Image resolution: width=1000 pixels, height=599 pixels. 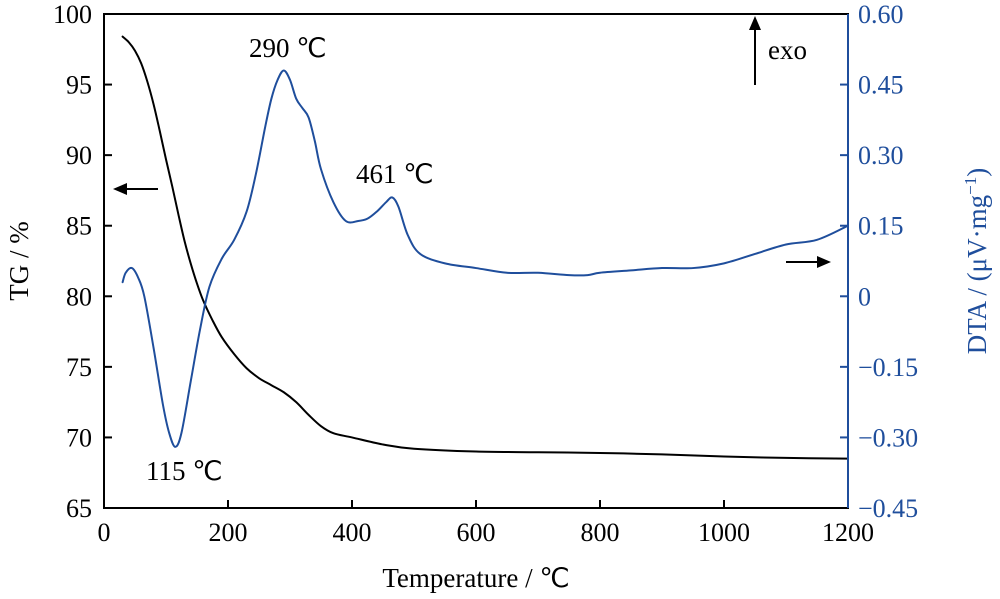 What do you see at coordinates (476, 532) in the screenshot?
I see `x-tick-label: 600` at bounding box center [476, 532].